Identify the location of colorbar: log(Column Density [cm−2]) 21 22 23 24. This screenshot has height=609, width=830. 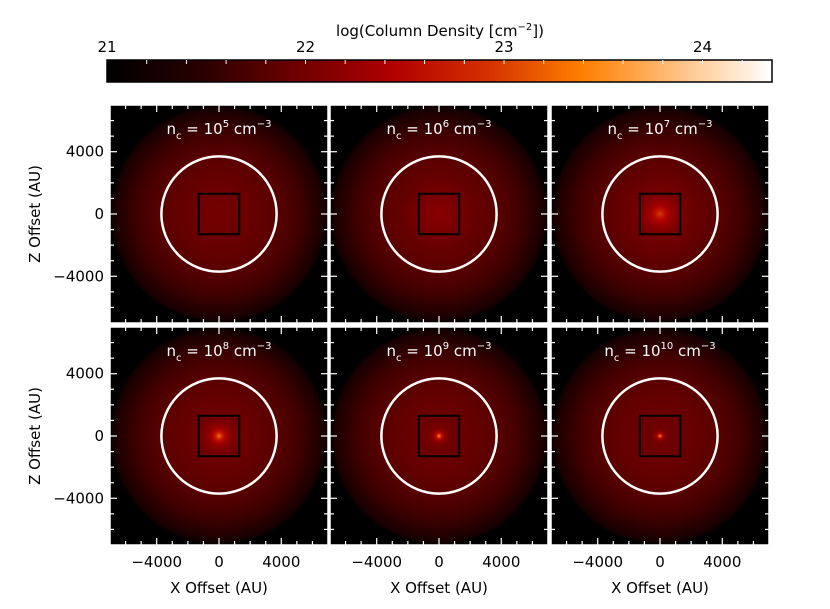
(435, 52).